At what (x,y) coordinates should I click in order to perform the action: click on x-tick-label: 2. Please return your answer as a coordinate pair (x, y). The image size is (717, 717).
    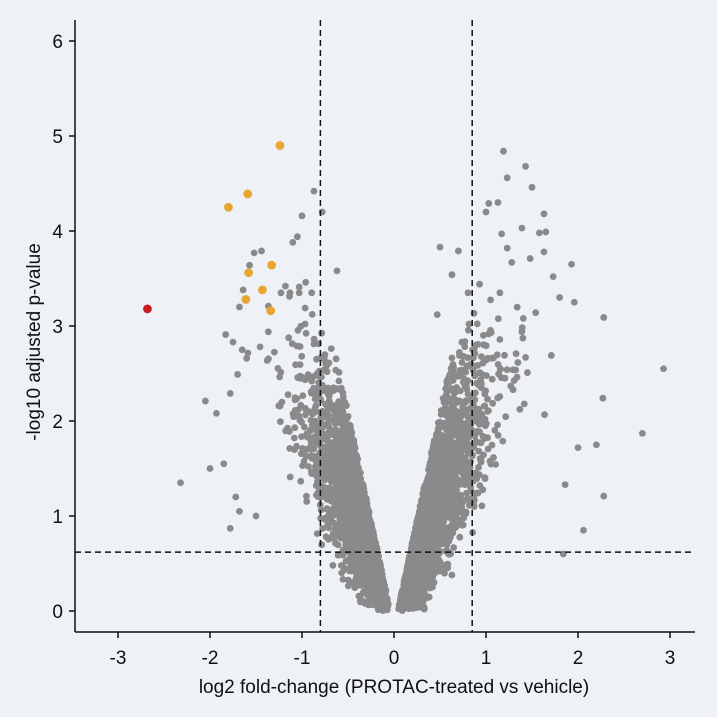
    Looking at the image, I should click on (578, 658).